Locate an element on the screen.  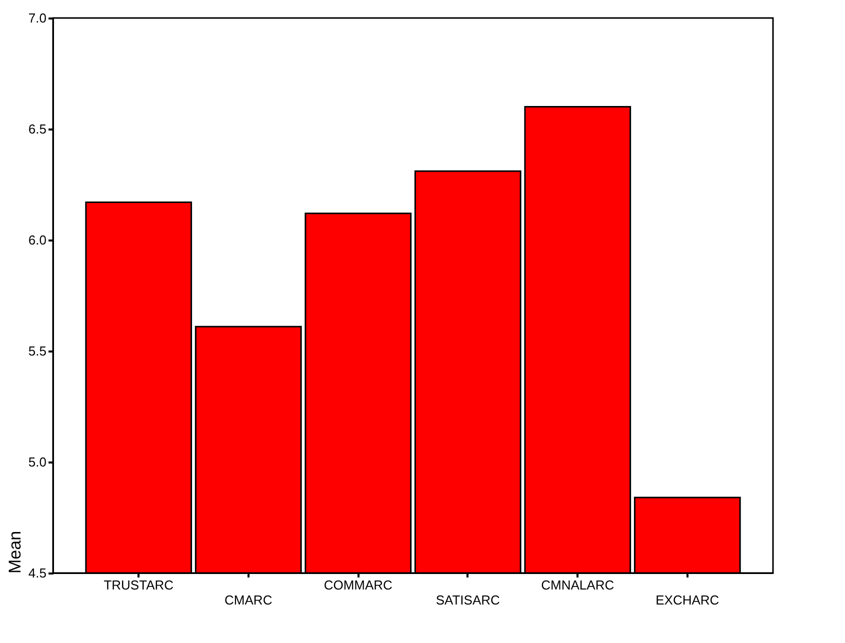
y-tick-label: 6.5 is located at coordinates (37, 129).